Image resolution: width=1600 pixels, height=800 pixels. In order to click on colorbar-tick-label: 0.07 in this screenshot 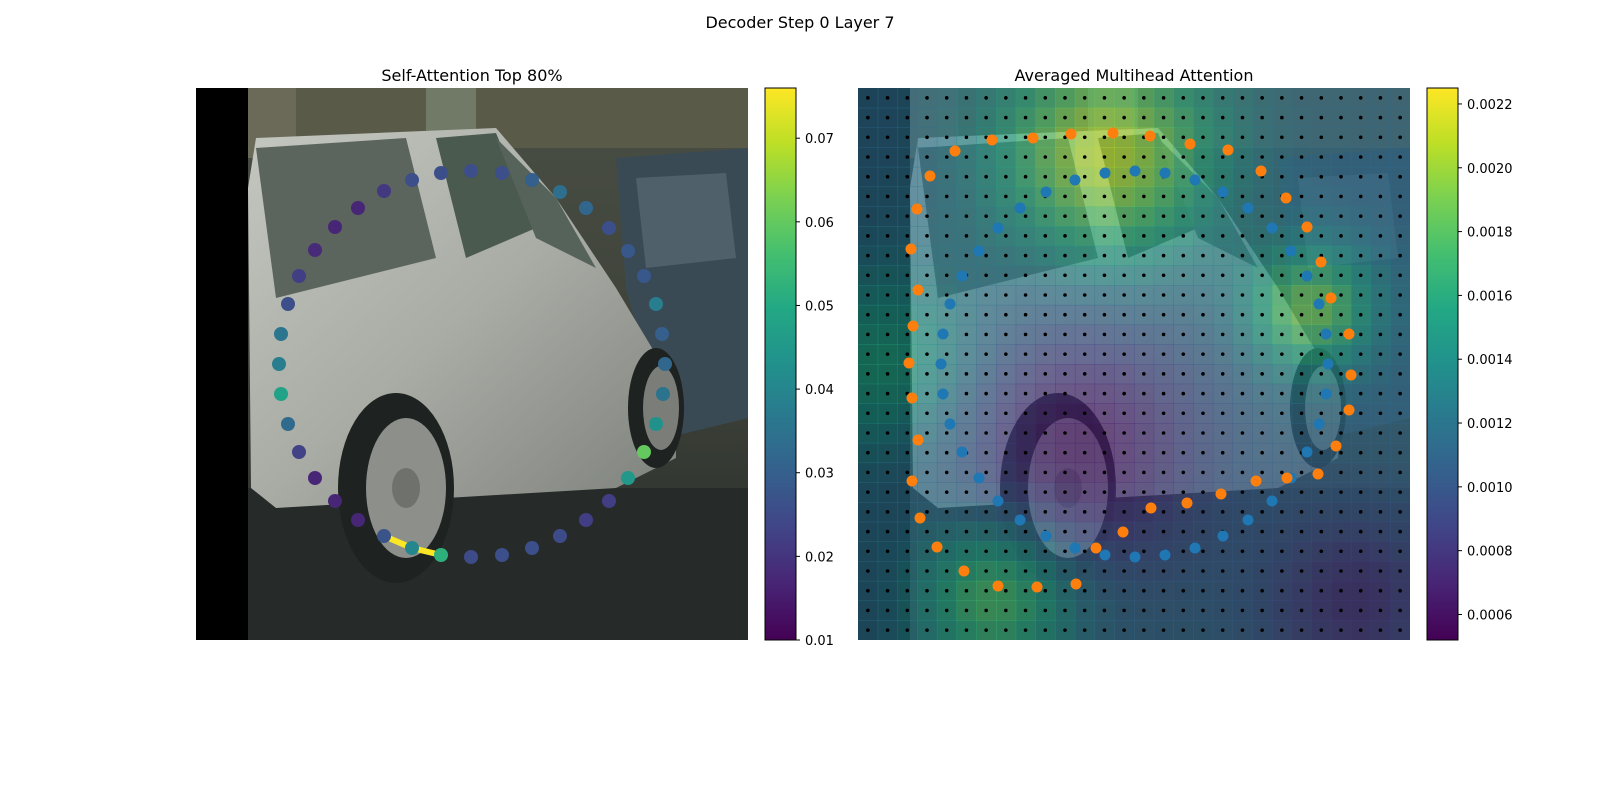, I will do `click(819, 139)`.